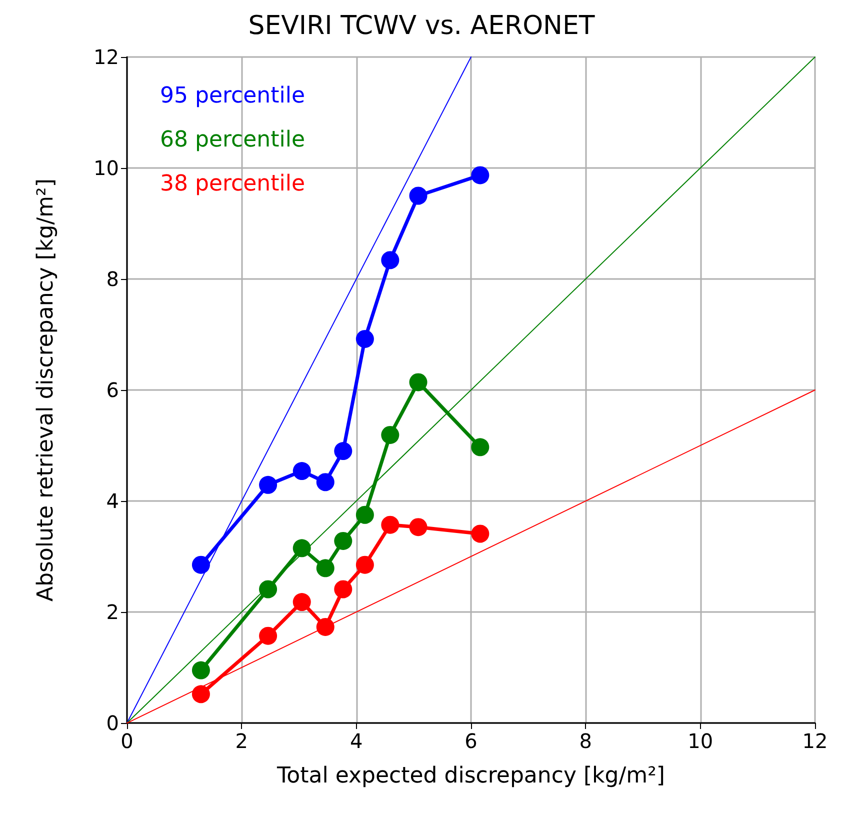 This screenshot has width=843, height=822. Describe the element at coordinates (233, 184) in the screenshot. I see `text: 38 percentile` at that location.